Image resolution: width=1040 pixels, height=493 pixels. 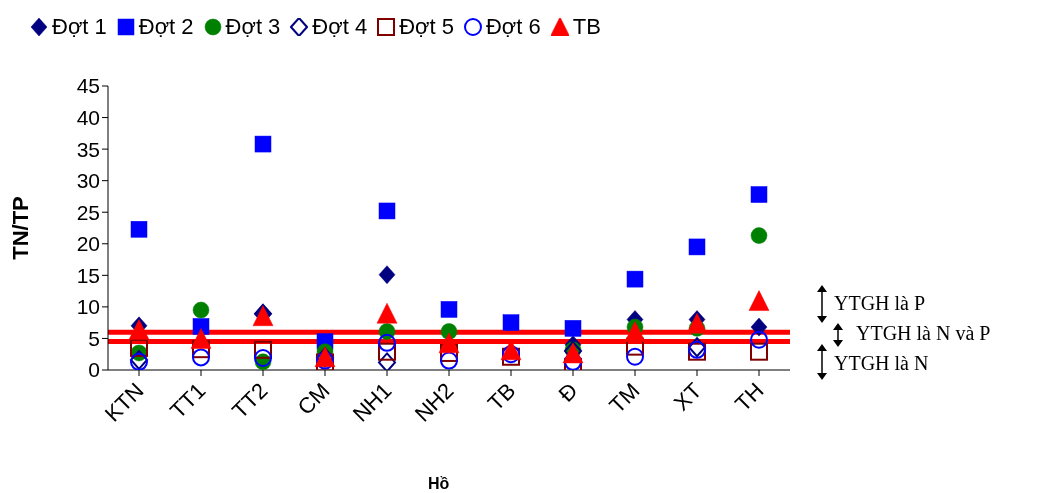 What do you see at coordinates (94, 370) in the screenshot?
I see `y-tick-label: 0` at bounding box center [94, 370].